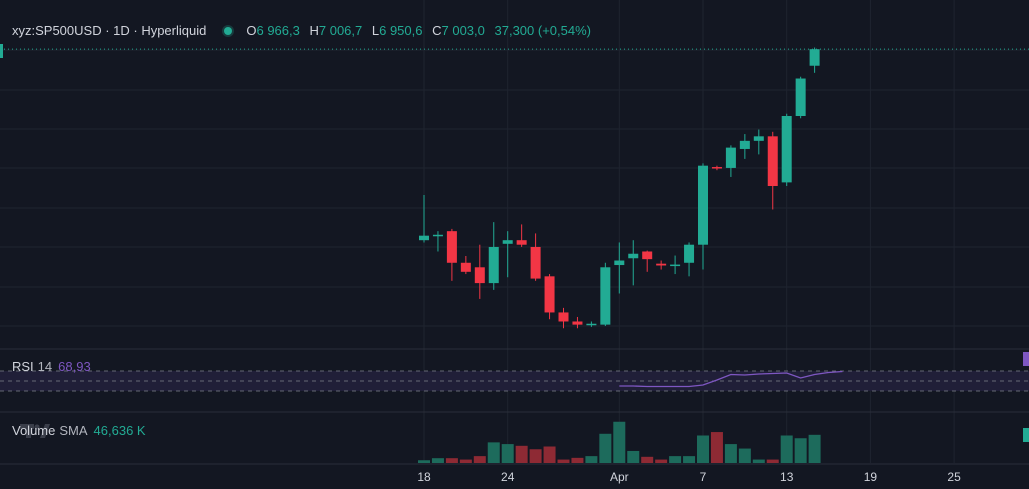 The height and width of the screenshot is (489, 1029). I want to click on time-axis: 18 24 Apr 7 13 19 25, so click(689, 477).